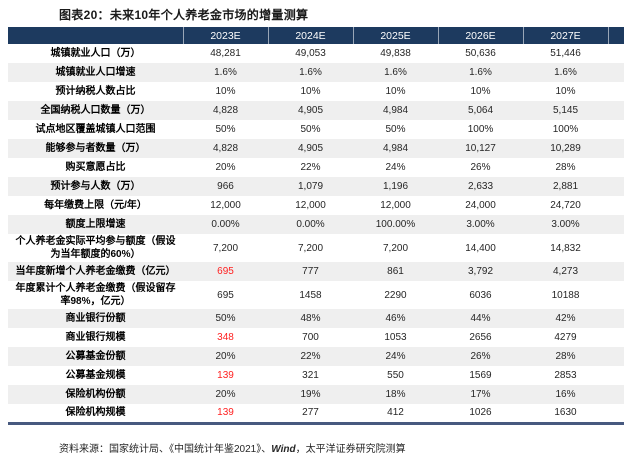  I want to click on cell: 10,127, so click(480, 148).